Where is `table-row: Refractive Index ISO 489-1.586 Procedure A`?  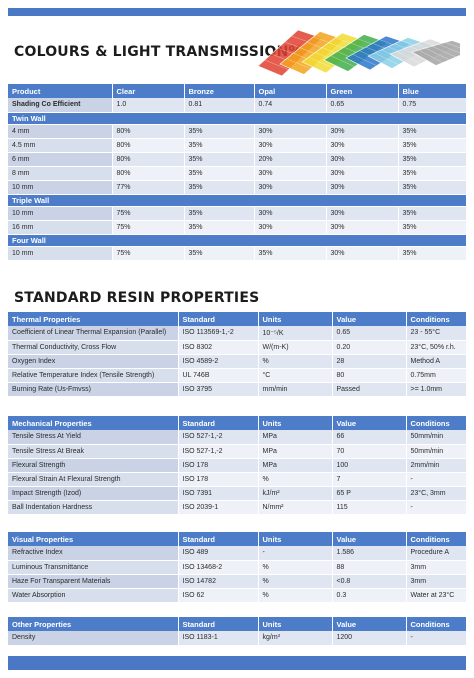
table-row: Refractive Index ISO 489-1.586 Procedure A is located at coordinates (237, 553).